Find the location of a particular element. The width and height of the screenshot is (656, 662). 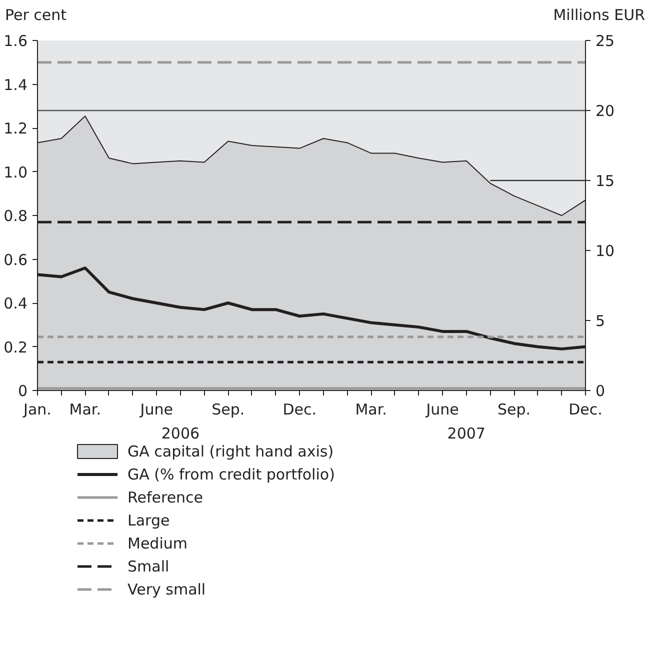

y-tick-label: 0.4 is located at coordinates (16, 303).